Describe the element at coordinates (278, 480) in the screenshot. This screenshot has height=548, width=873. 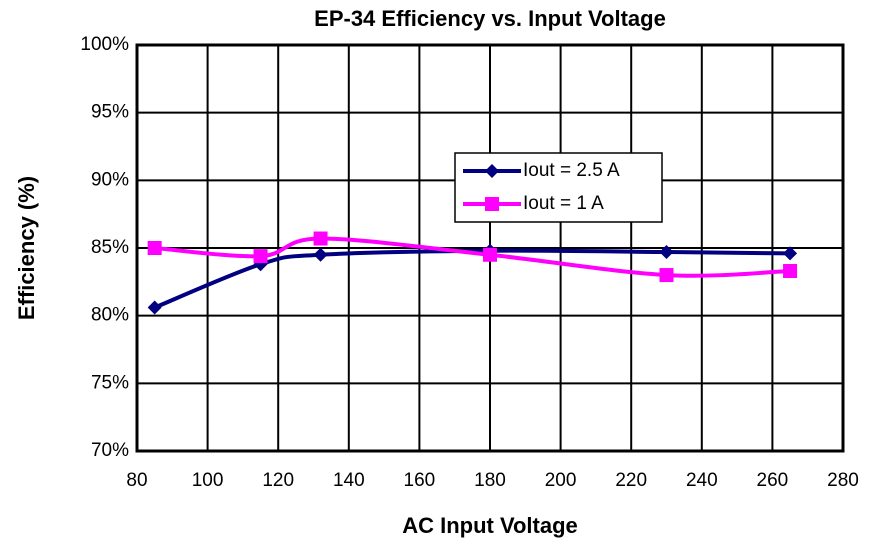
I see `x-tick-label: 120` at that location.